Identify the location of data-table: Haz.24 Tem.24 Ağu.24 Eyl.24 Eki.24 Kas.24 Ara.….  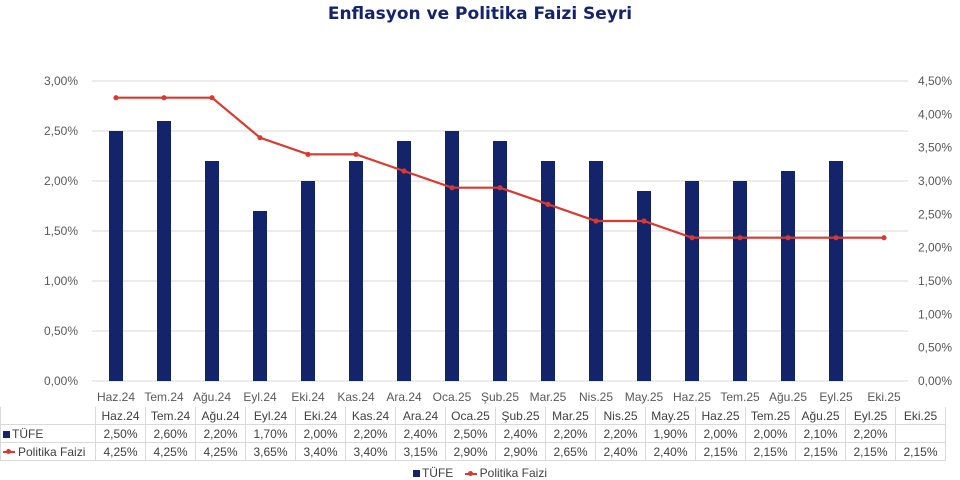
(473, 434).